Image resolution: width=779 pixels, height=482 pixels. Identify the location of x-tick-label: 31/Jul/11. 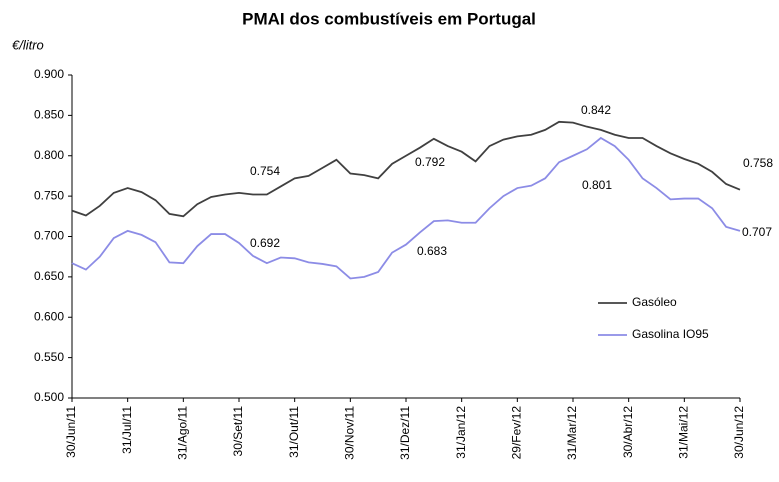
(127, 430).